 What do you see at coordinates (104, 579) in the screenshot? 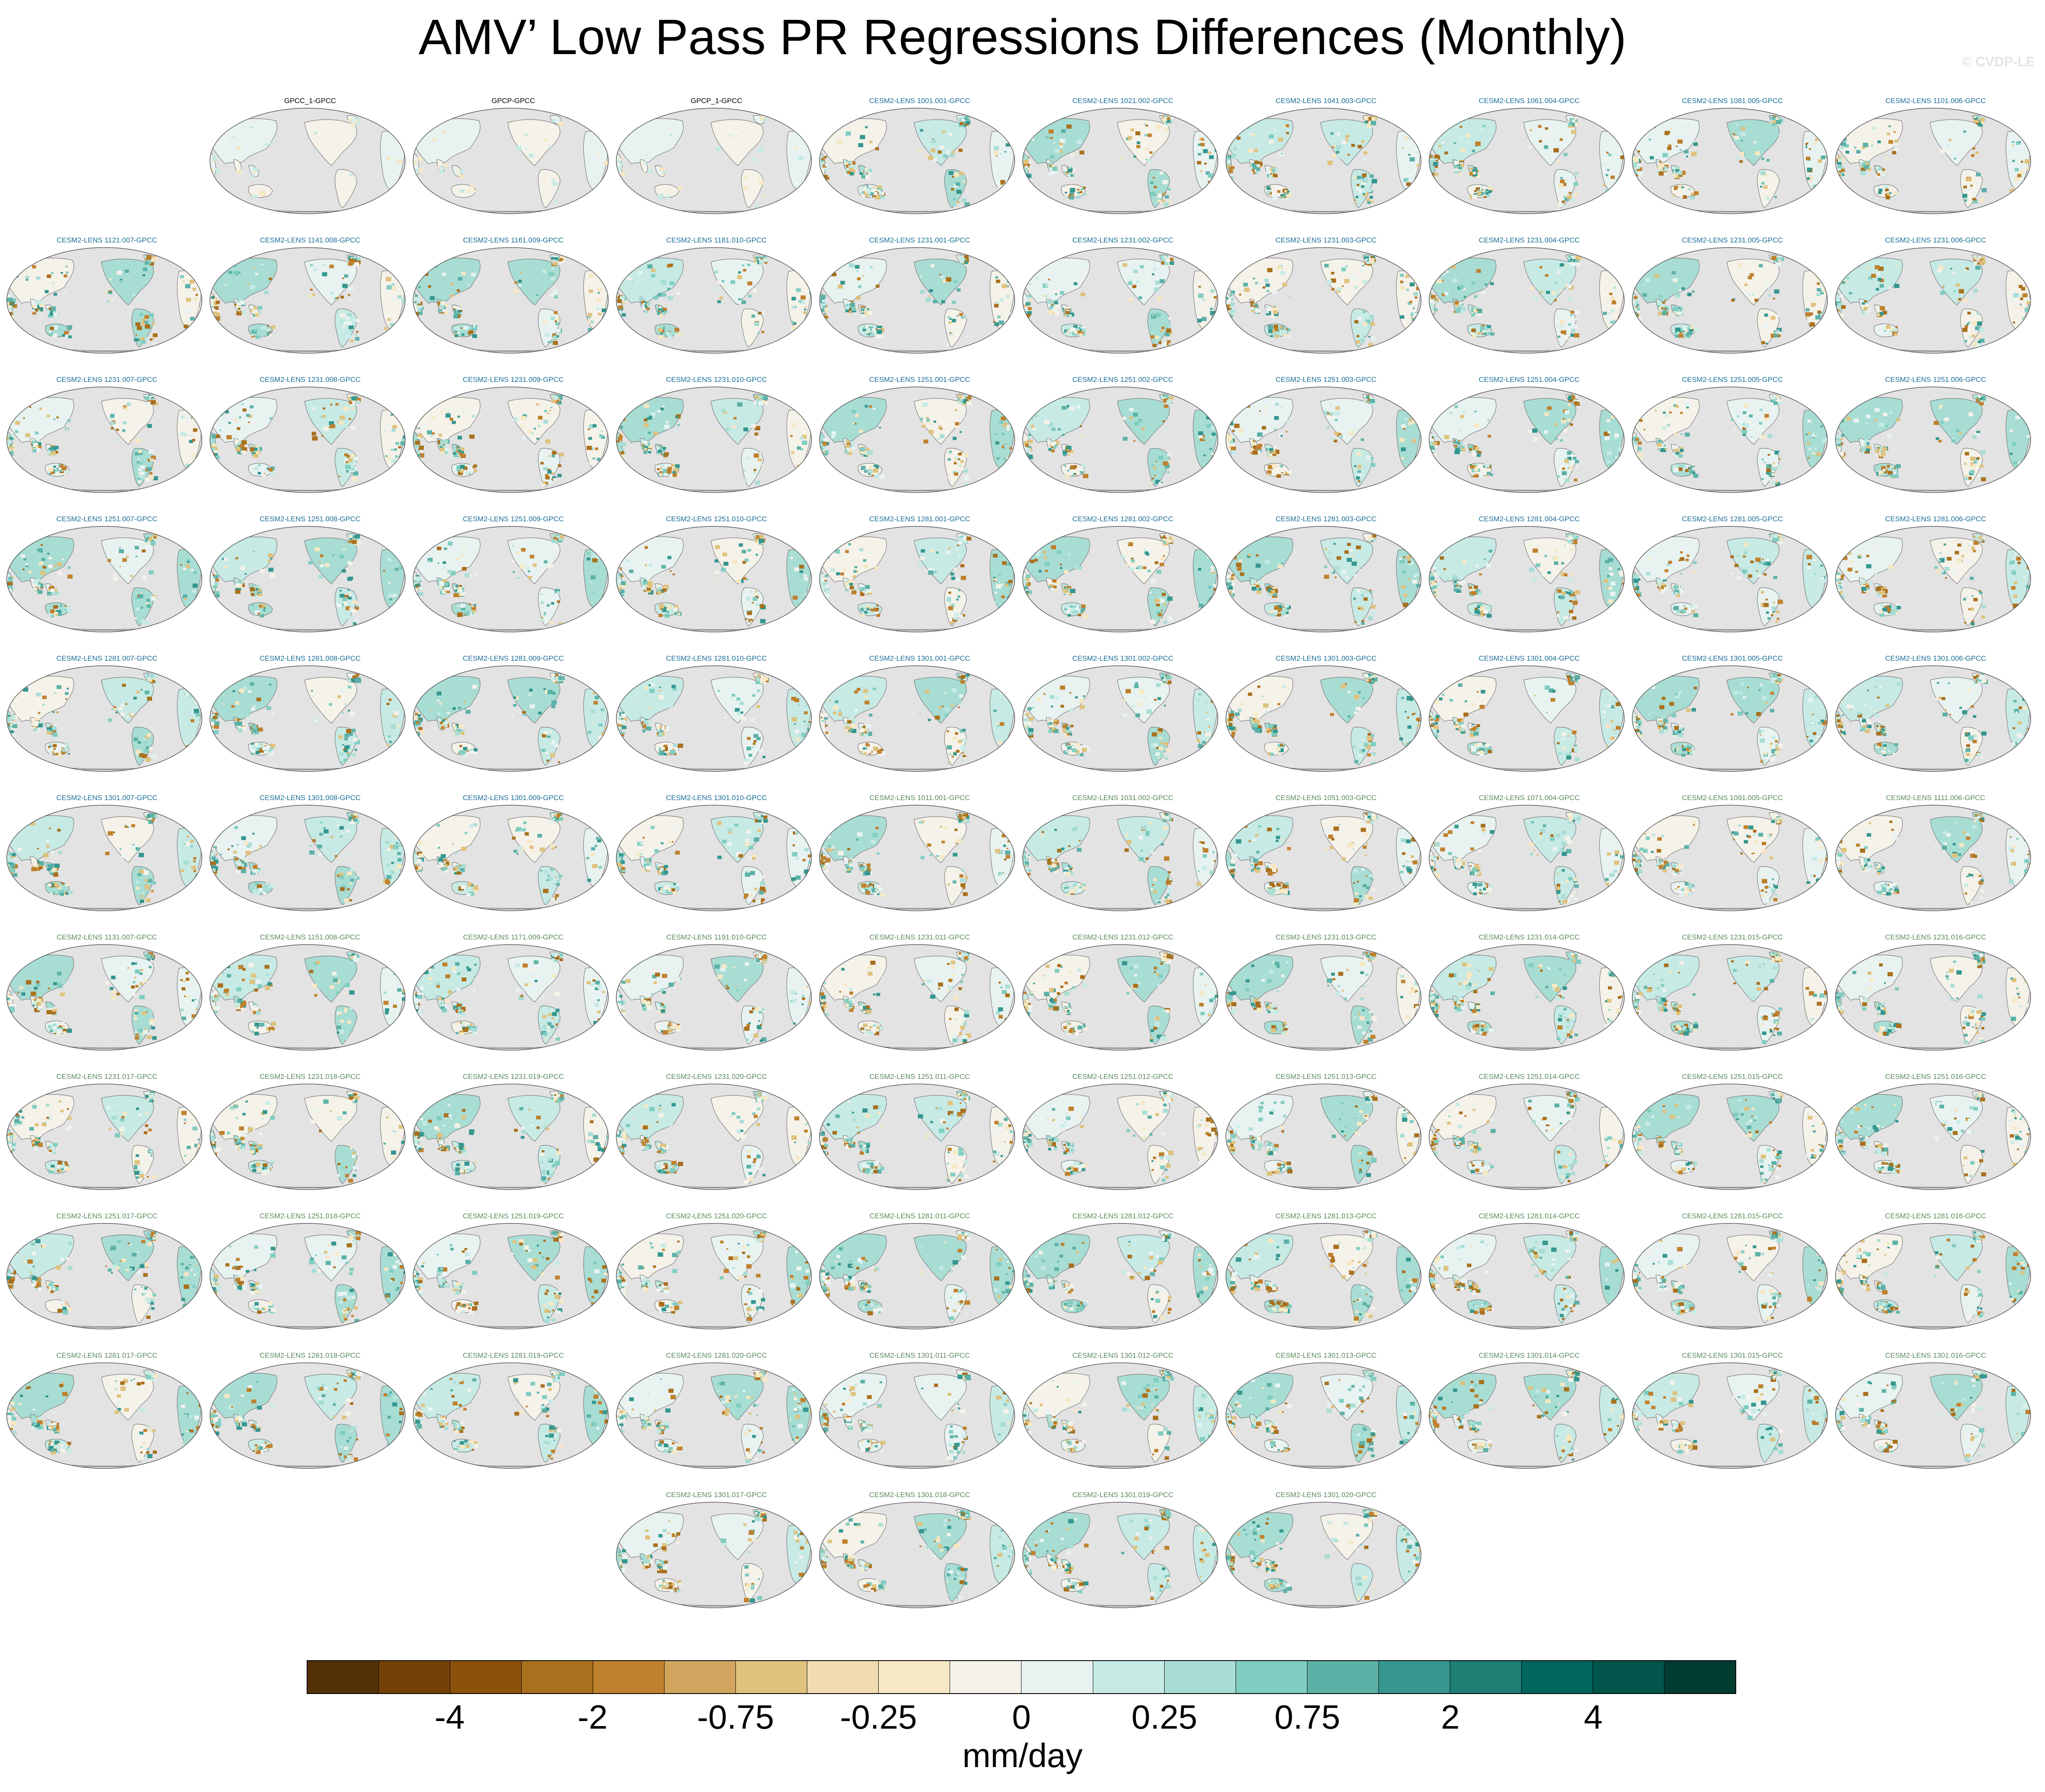
I see `world-map` at bounding box center [104, 579].